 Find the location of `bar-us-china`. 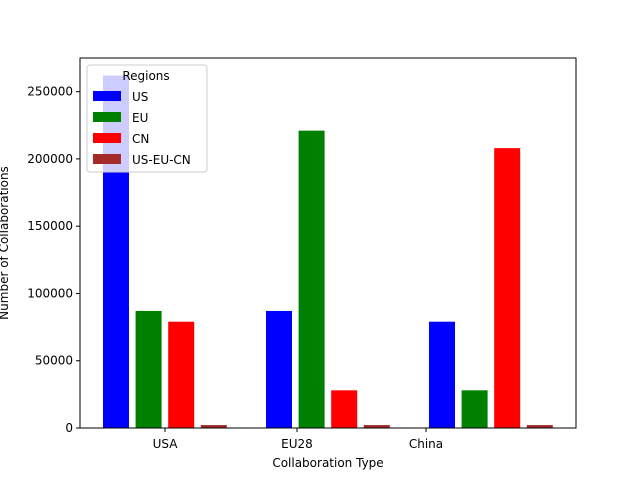

bar-us-china is located at coordinates (442, 374).